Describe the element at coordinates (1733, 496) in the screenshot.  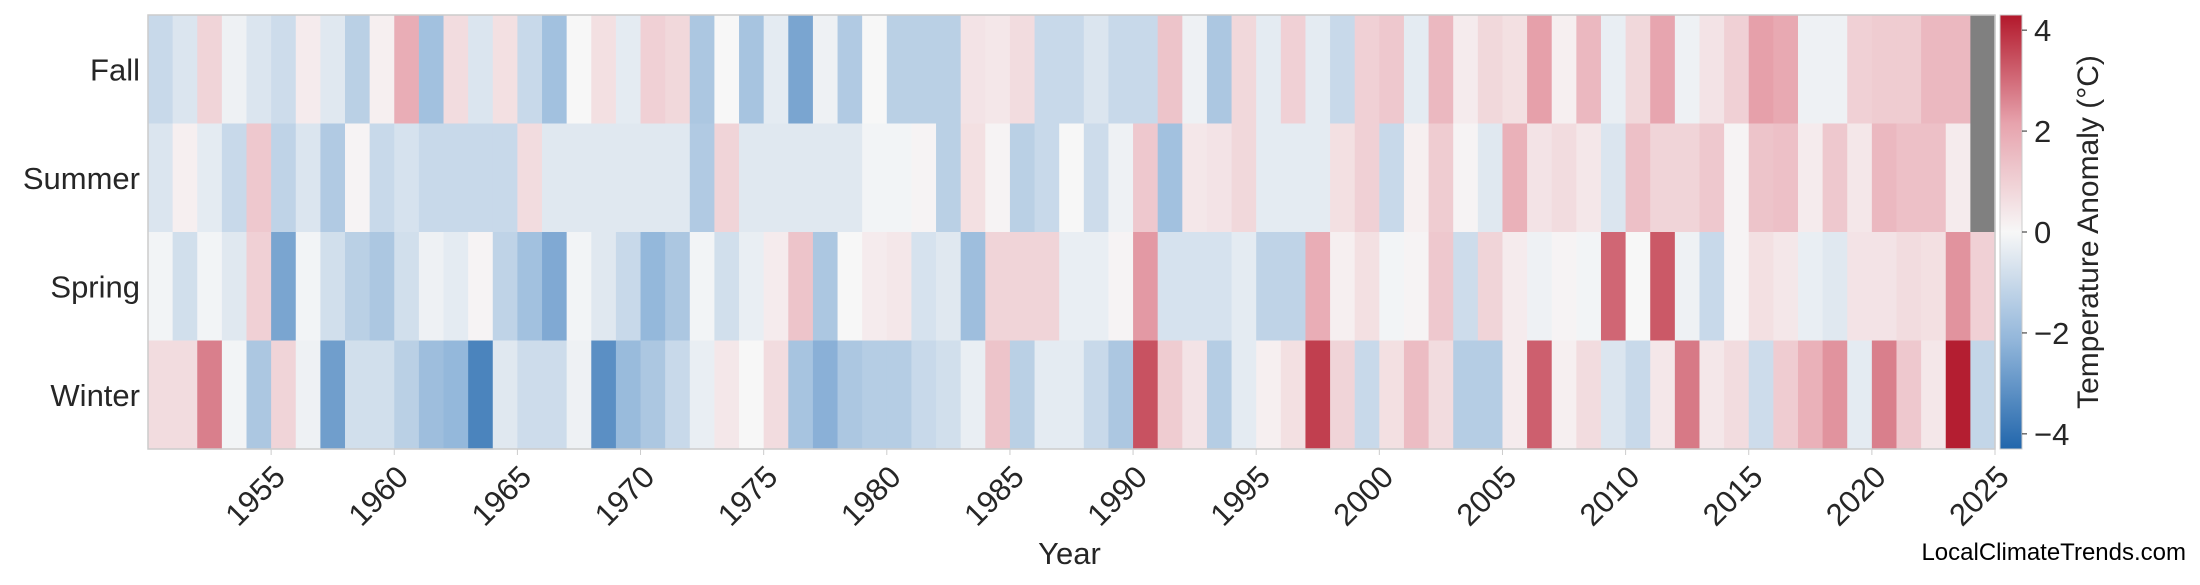
I see `x-tick-label: 2015` at that location.